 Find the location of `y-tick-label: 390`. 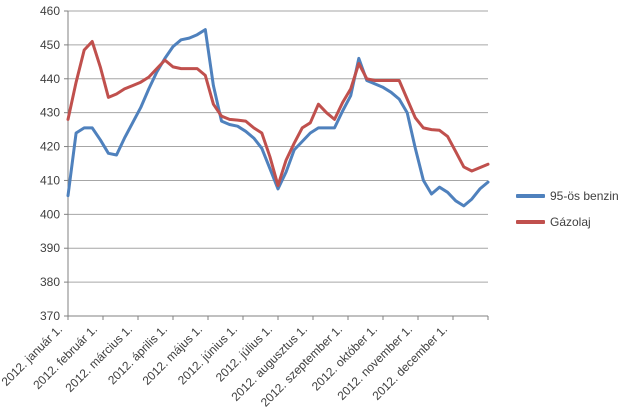

y-tick-label: 390 is located at coordinates (50, 248).